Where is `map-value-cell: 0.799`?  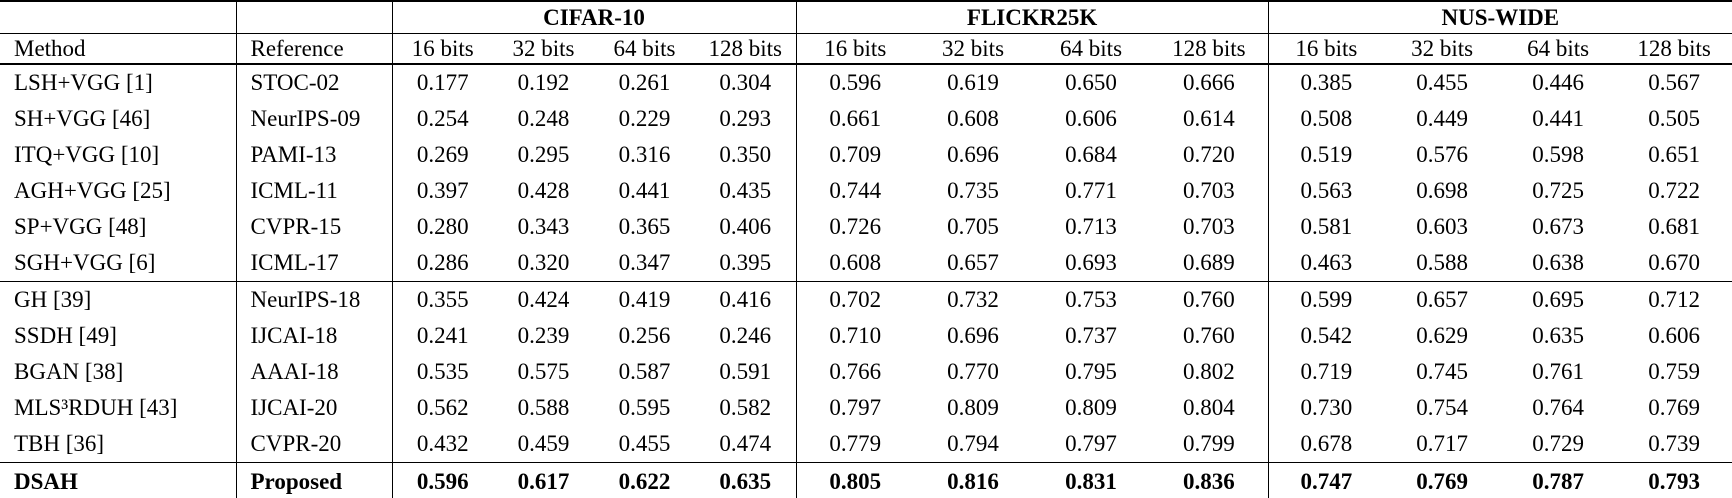
map-value-cell: 0.799 is located at coordinates (1209, 444).